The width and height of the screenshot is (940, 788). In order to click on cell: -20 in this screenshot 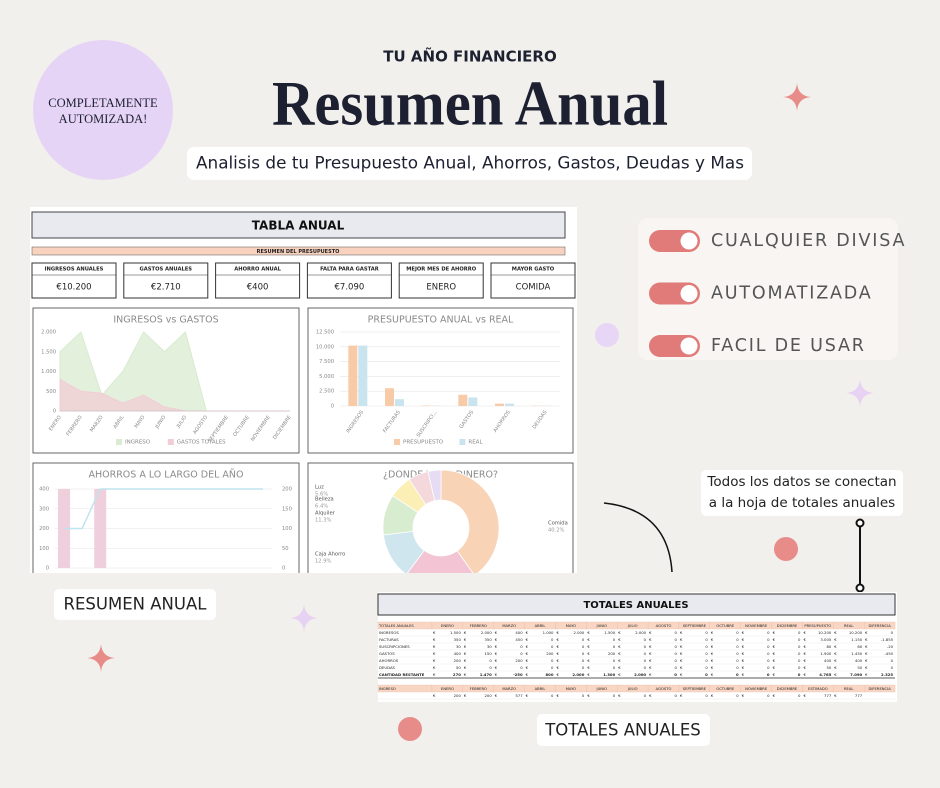, I will do `click(890, 646)`.